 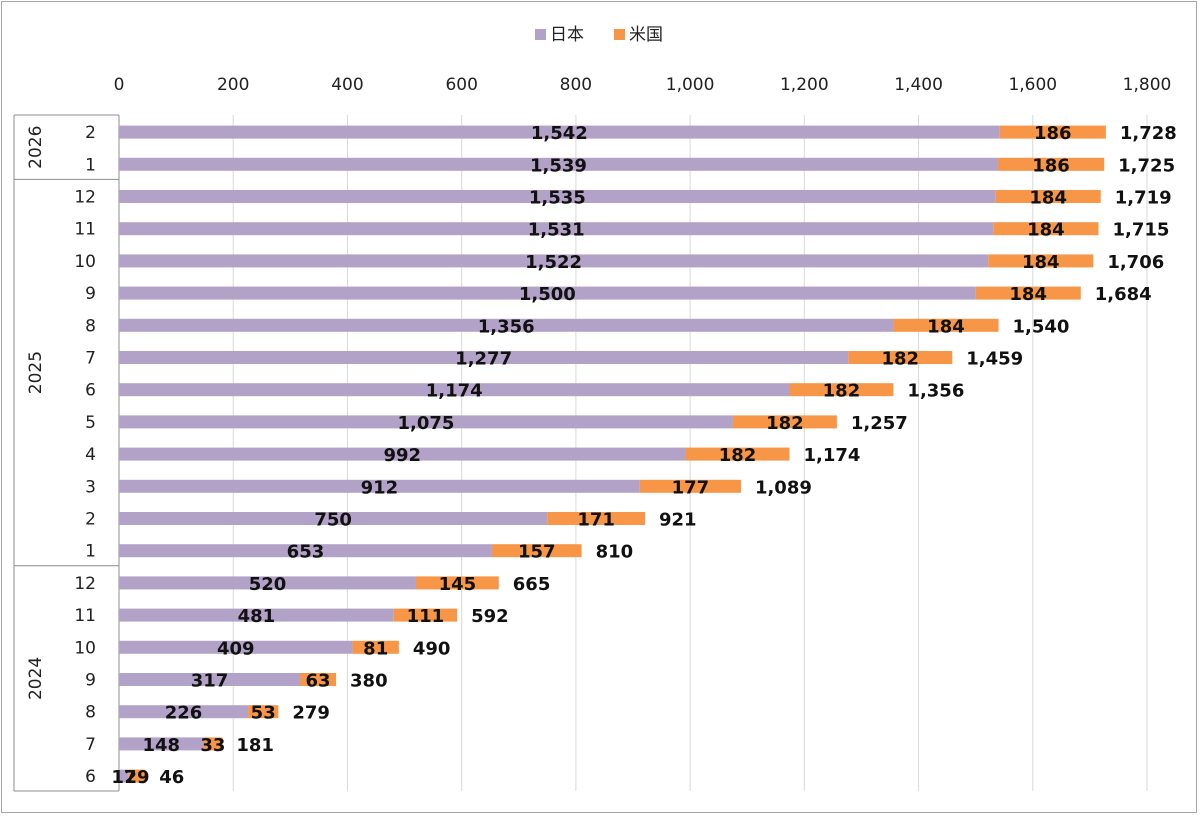 I want to click on data-label-total: 1,089, so click(x=783, y=487).